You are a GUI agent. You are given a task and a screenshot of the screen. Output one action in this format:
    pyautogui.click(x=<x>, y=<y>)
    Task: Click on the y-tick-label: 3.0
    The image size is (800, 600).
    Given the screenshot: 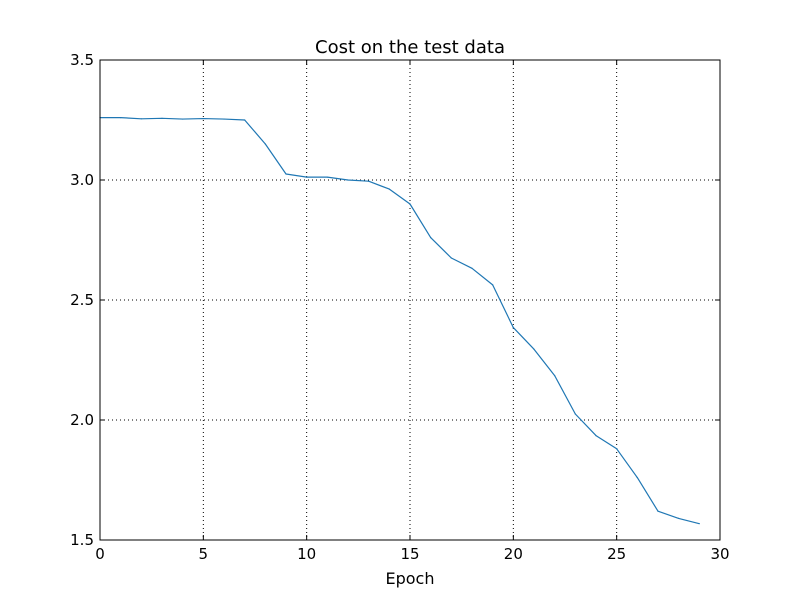 What is the action you would take?
    pyautogui.click(x=82, y=180)
    